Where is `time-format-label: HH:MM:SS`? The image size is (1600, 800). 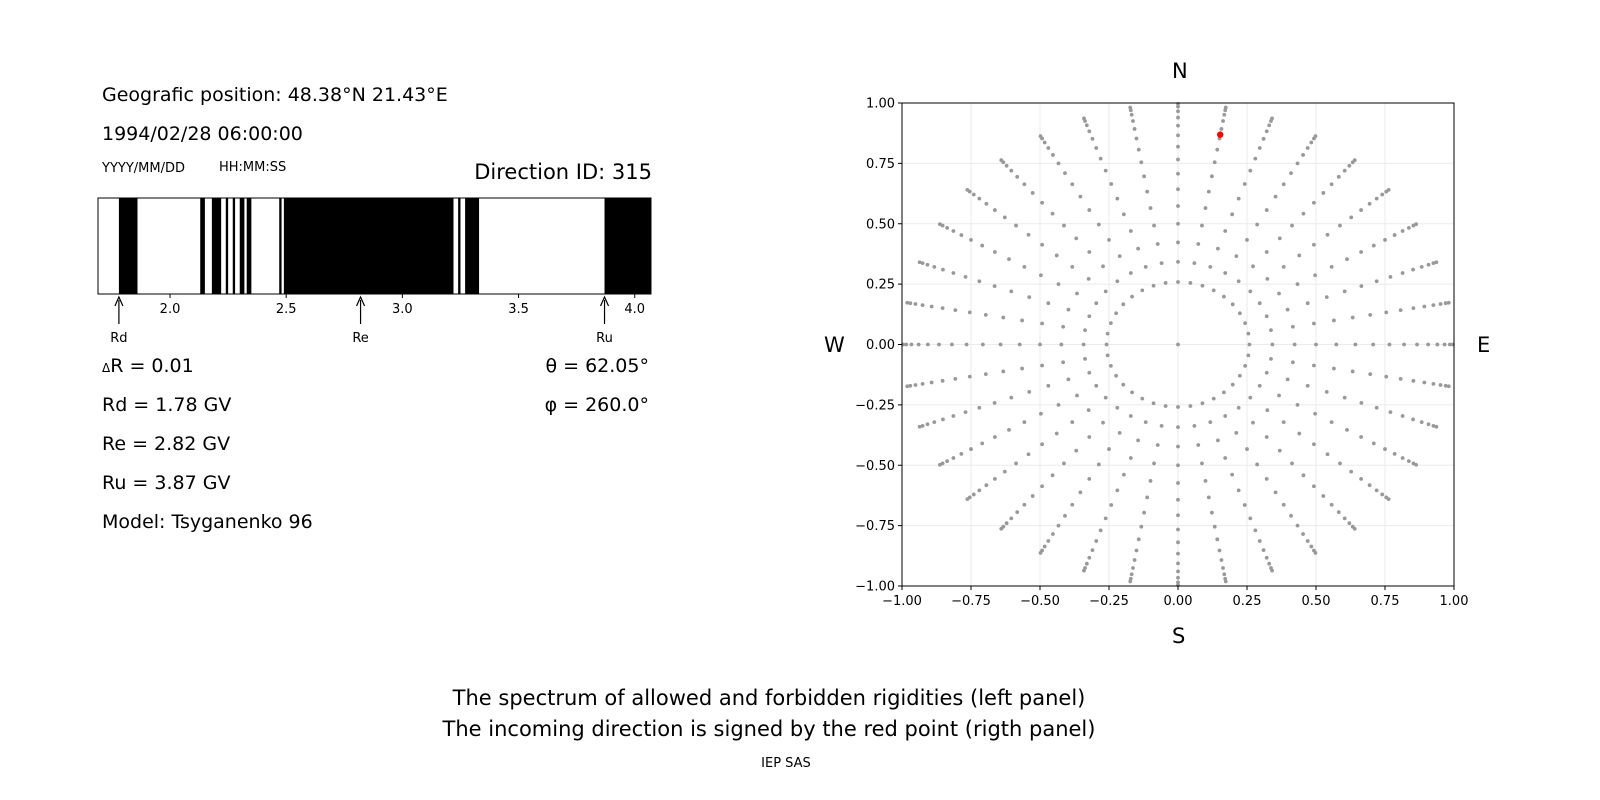 time-format-label: HH:MM:SS is located at coordinates (253, 167).